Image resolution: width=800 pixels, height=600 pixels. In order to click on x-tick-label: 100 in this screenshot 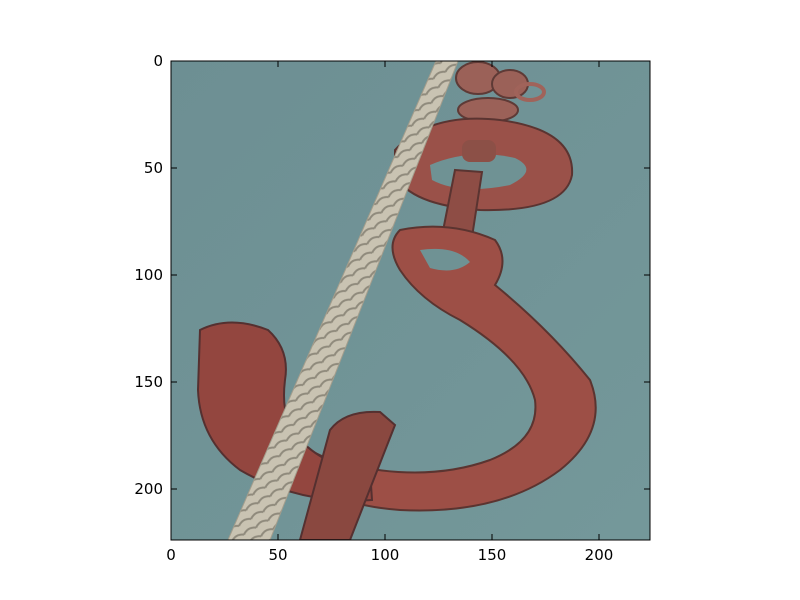, I will do `click(385, 555)`.